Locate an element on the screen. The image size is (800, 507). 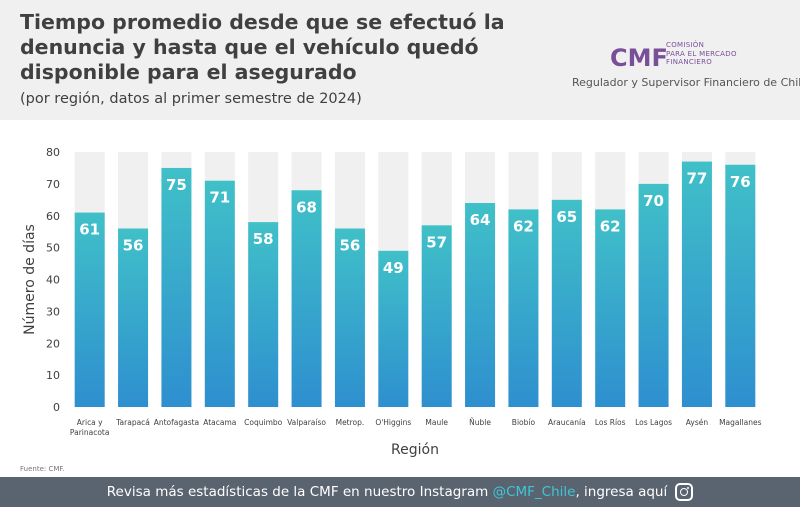
x-tick-label: Parinacota is located at coordinates (90, 432).